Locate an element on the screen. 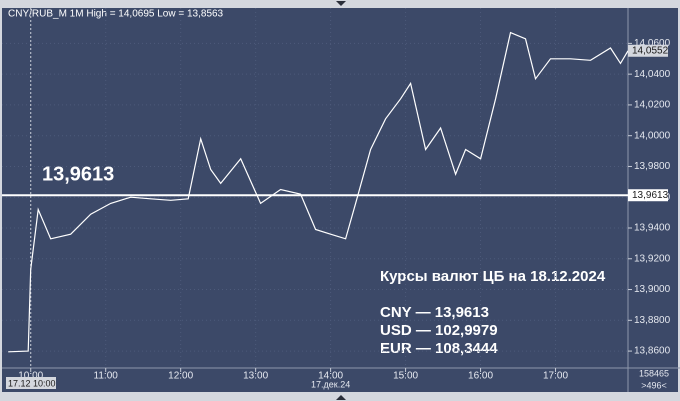 The height and width of the screenshot is (401, 680). y-tick-label: 14,0000 is located at coordinates (652, 135).